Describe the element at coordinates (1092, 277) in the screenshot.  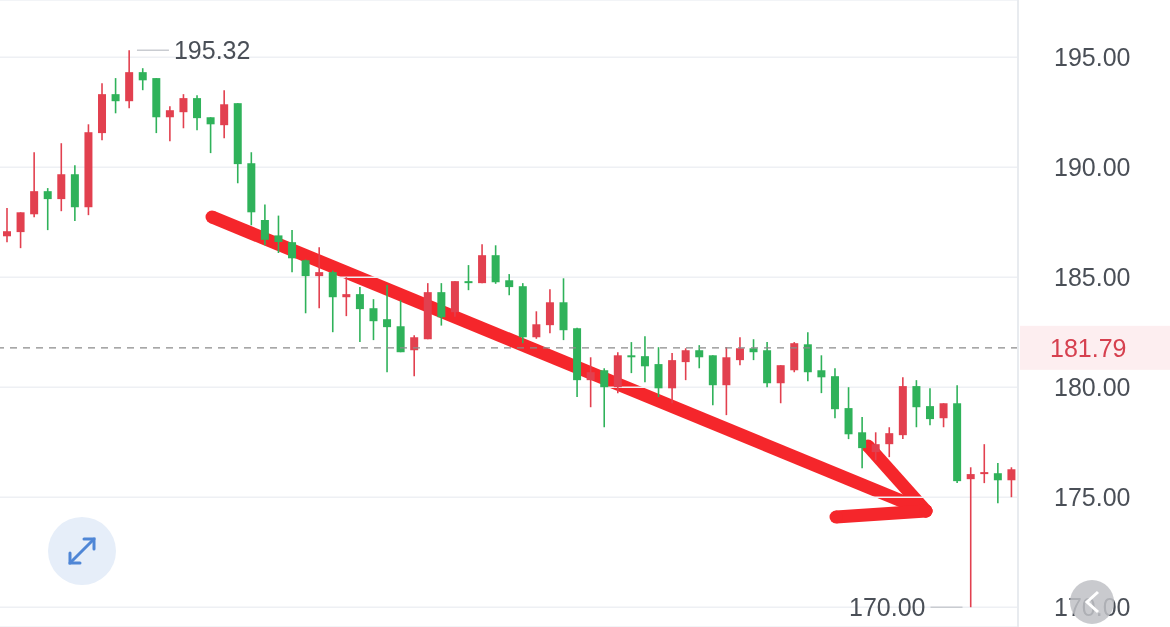
I see `y-tick-label: 185.00` at that location.